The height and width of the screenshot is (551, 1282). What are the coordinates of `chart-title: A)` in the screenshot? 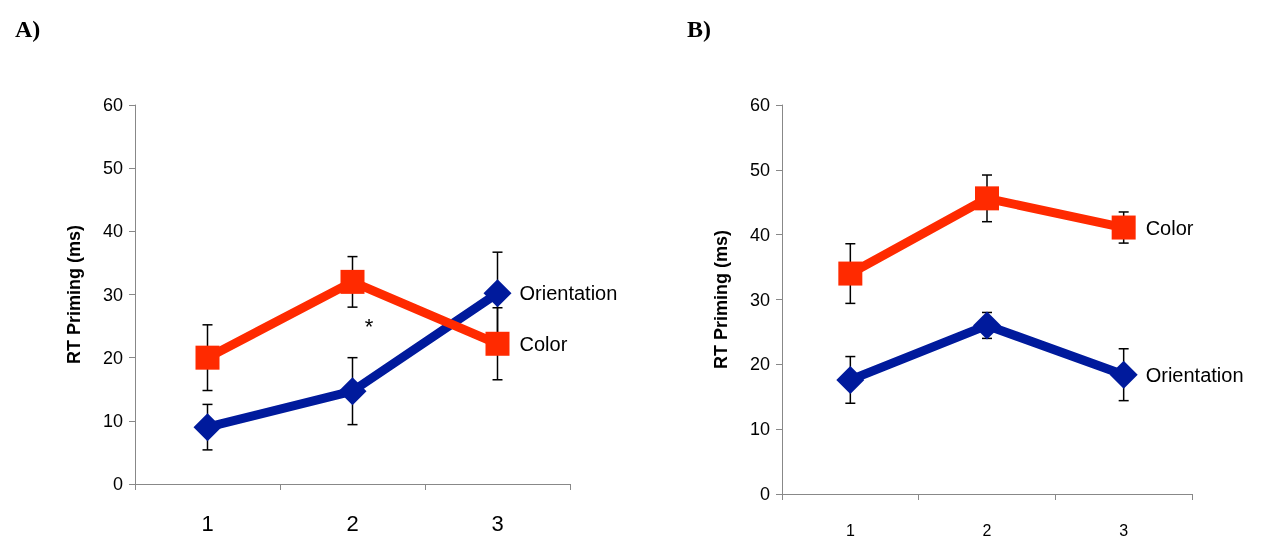 It's located at (28, 29).